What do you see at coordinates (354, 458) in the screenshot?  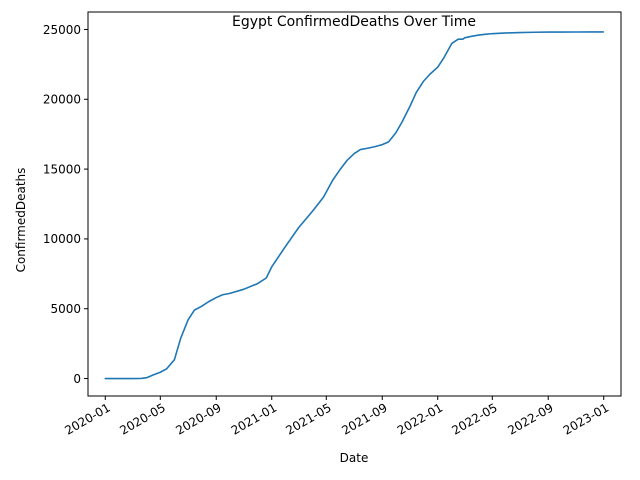 I see `x-axis-label: Date` at bounding box center [354, 458].